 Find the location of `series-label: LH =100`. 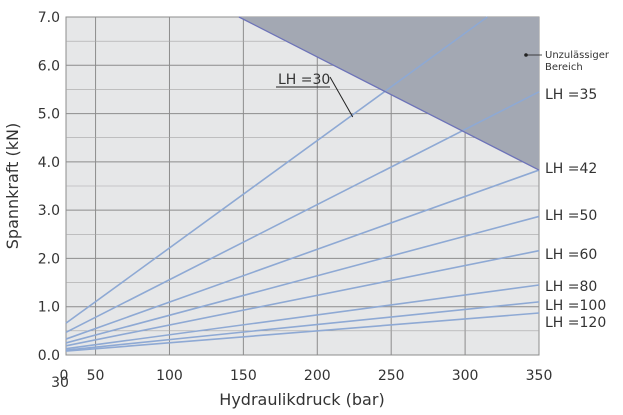

series-label: LH =100 is located at coordinates (575, 306).